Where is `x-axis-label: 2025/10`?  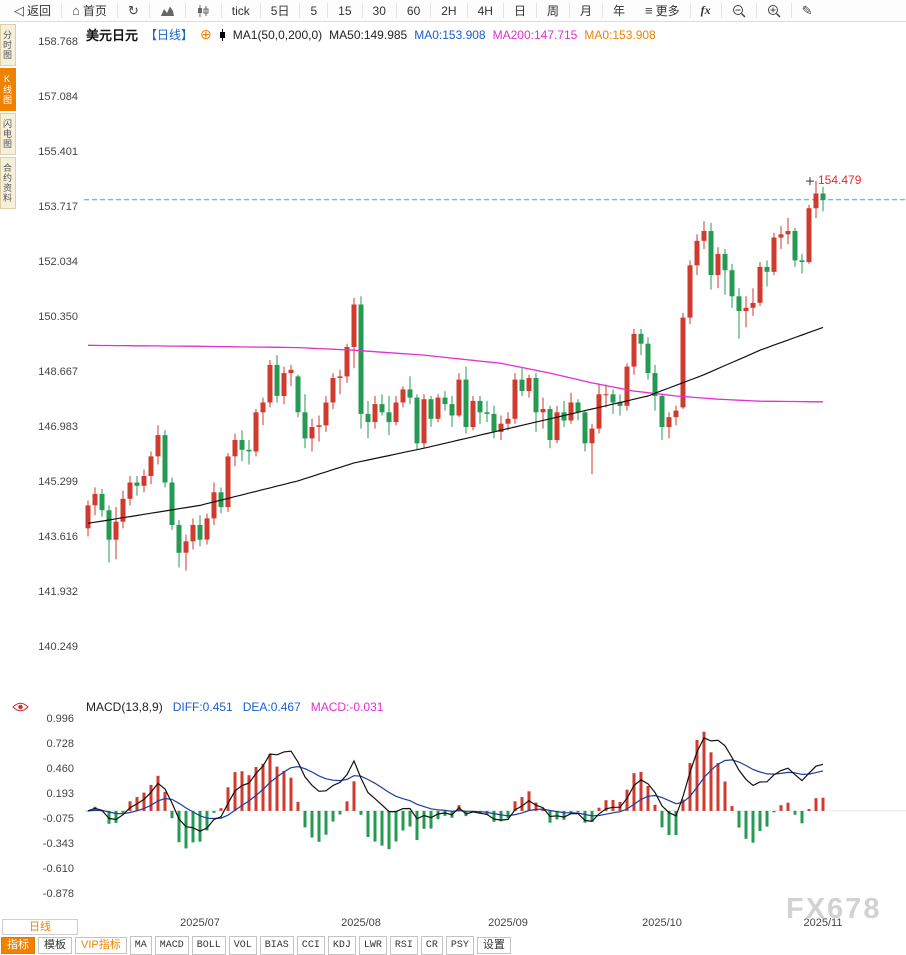 x-axis-label: 2025/10 is located at coordinates (662, 923).